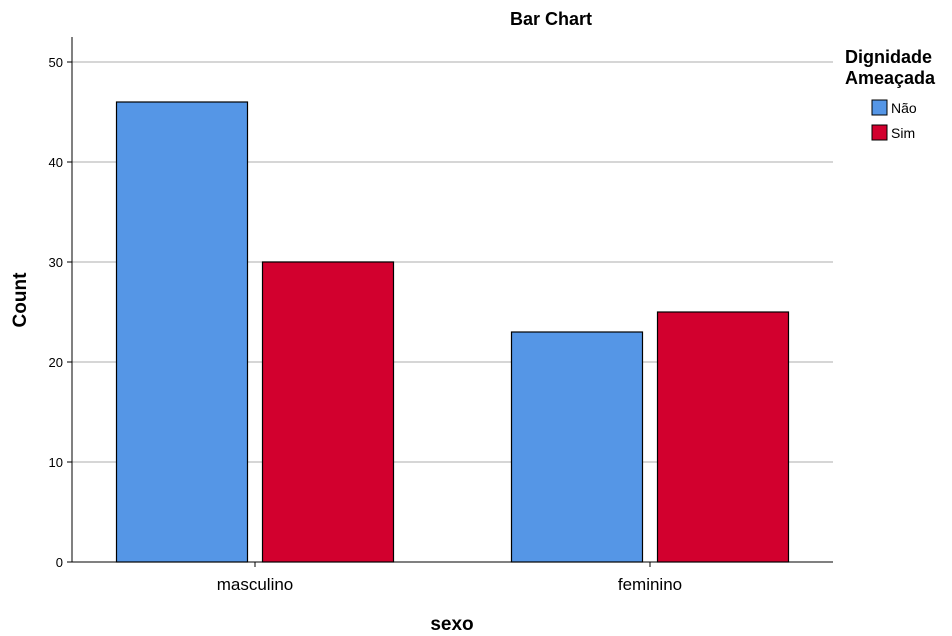  What do you see at coordinates (449, 578) in the screenshot?
I see `x-tick-labels: masculino feminino` at bounding box center [449, 578].